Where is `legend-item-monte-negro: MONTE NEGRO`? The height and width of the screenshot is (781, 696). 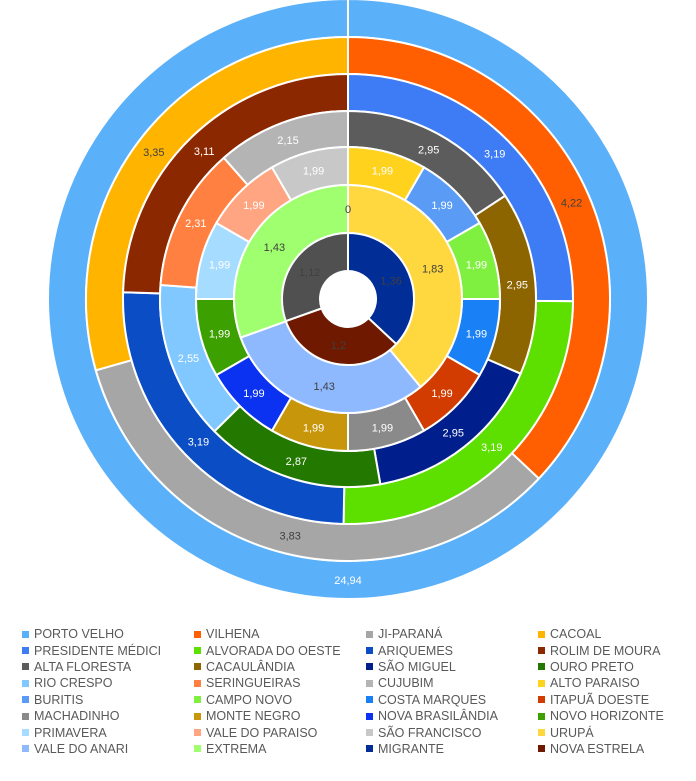 legend-item-monte-negro: MONTE NEGRO is located at coordinates (280, 716).